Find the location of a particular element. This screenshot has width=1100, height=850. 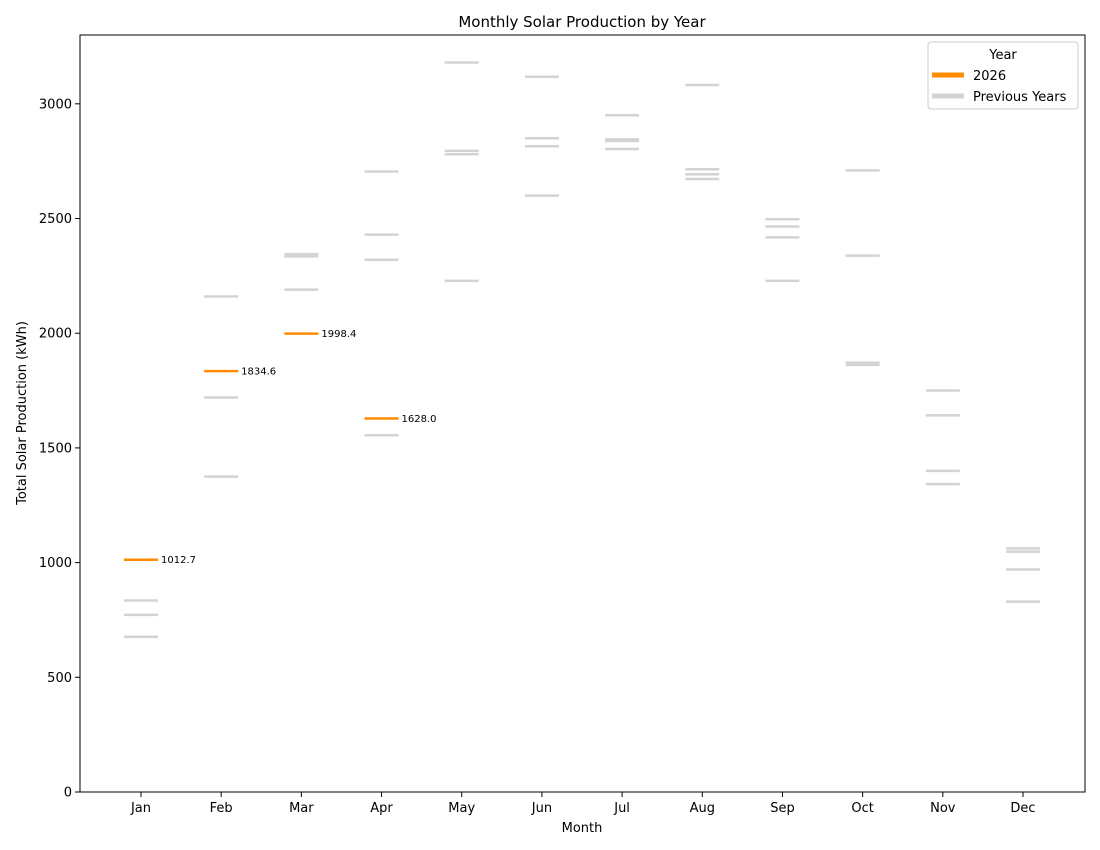

y-tick-label-0: 0 is located at coordinates (68, 793).